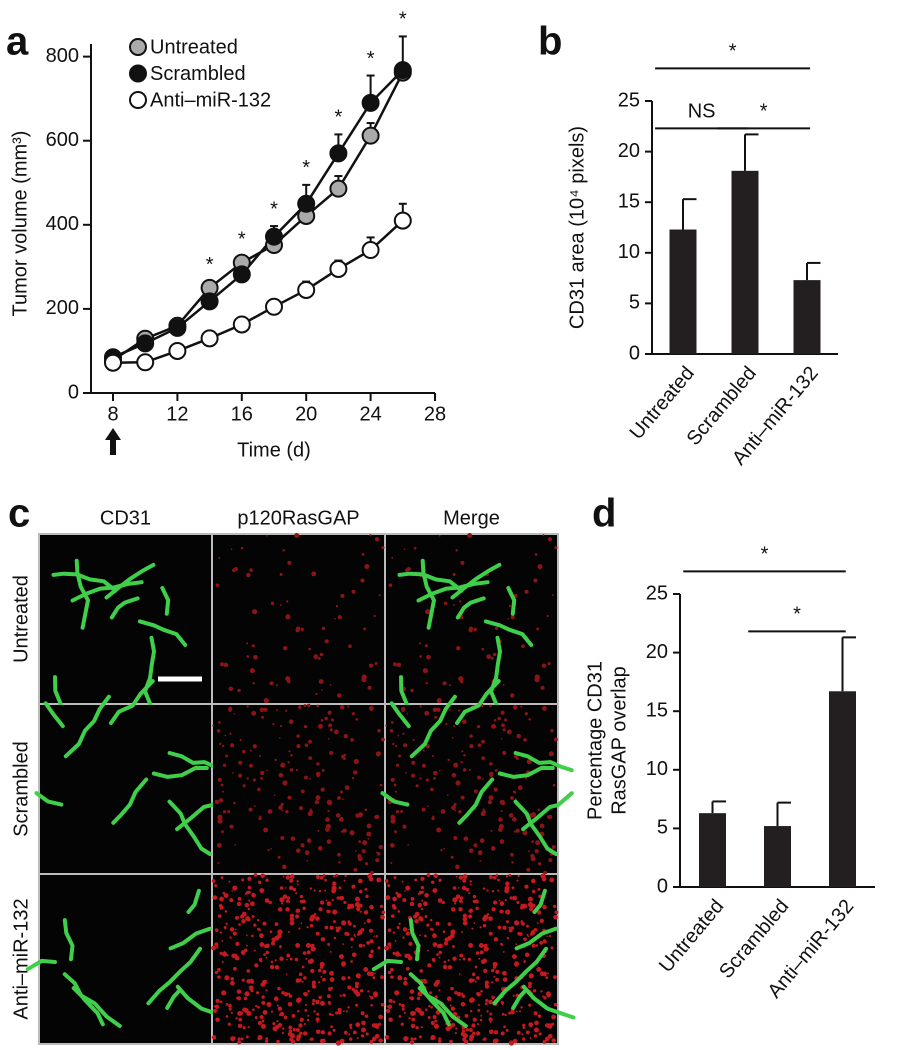 This screenshot has width=915, height=1050. Describe the element at coordinates (20, 224) in the screenshot. I see `y-axis-label: Tumor volume (mm³)` at that location.